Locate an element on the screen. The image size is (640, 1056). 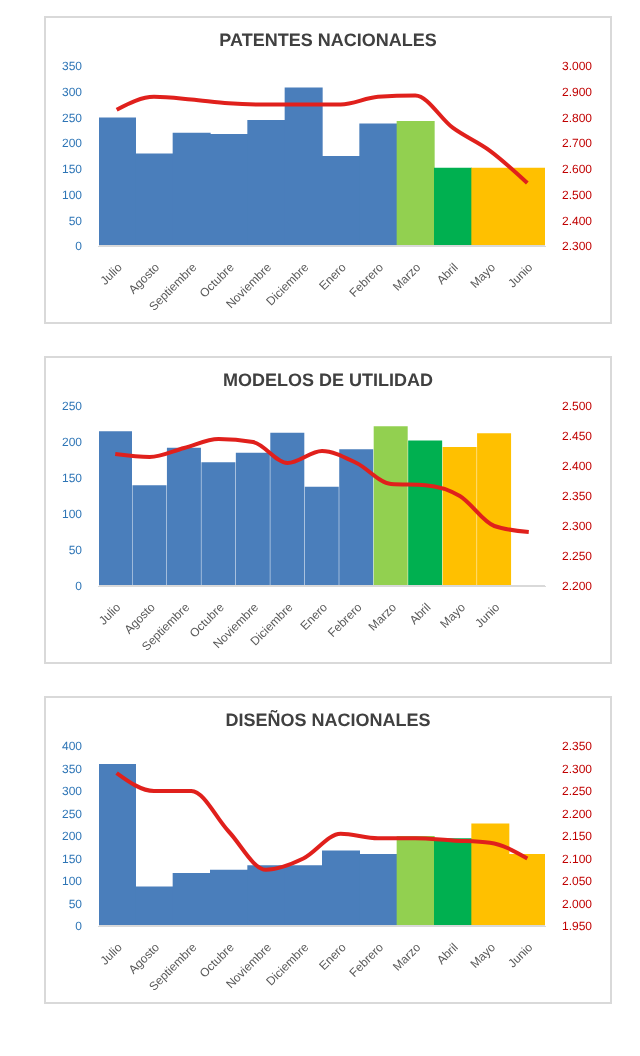
chart-title: PATENTES NACIONALES is located at coordinates (328, 41).